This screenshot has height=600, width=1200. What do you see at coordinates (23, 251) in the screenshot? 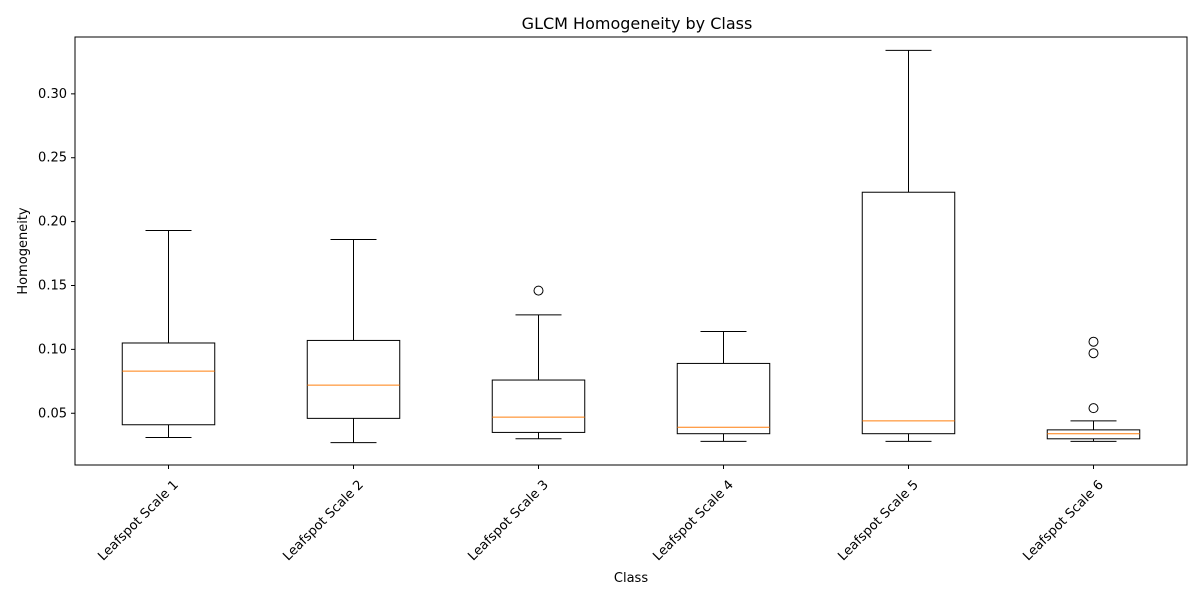
I see `y-axis-label: Homogeneity` at bounding box center [23, 251].